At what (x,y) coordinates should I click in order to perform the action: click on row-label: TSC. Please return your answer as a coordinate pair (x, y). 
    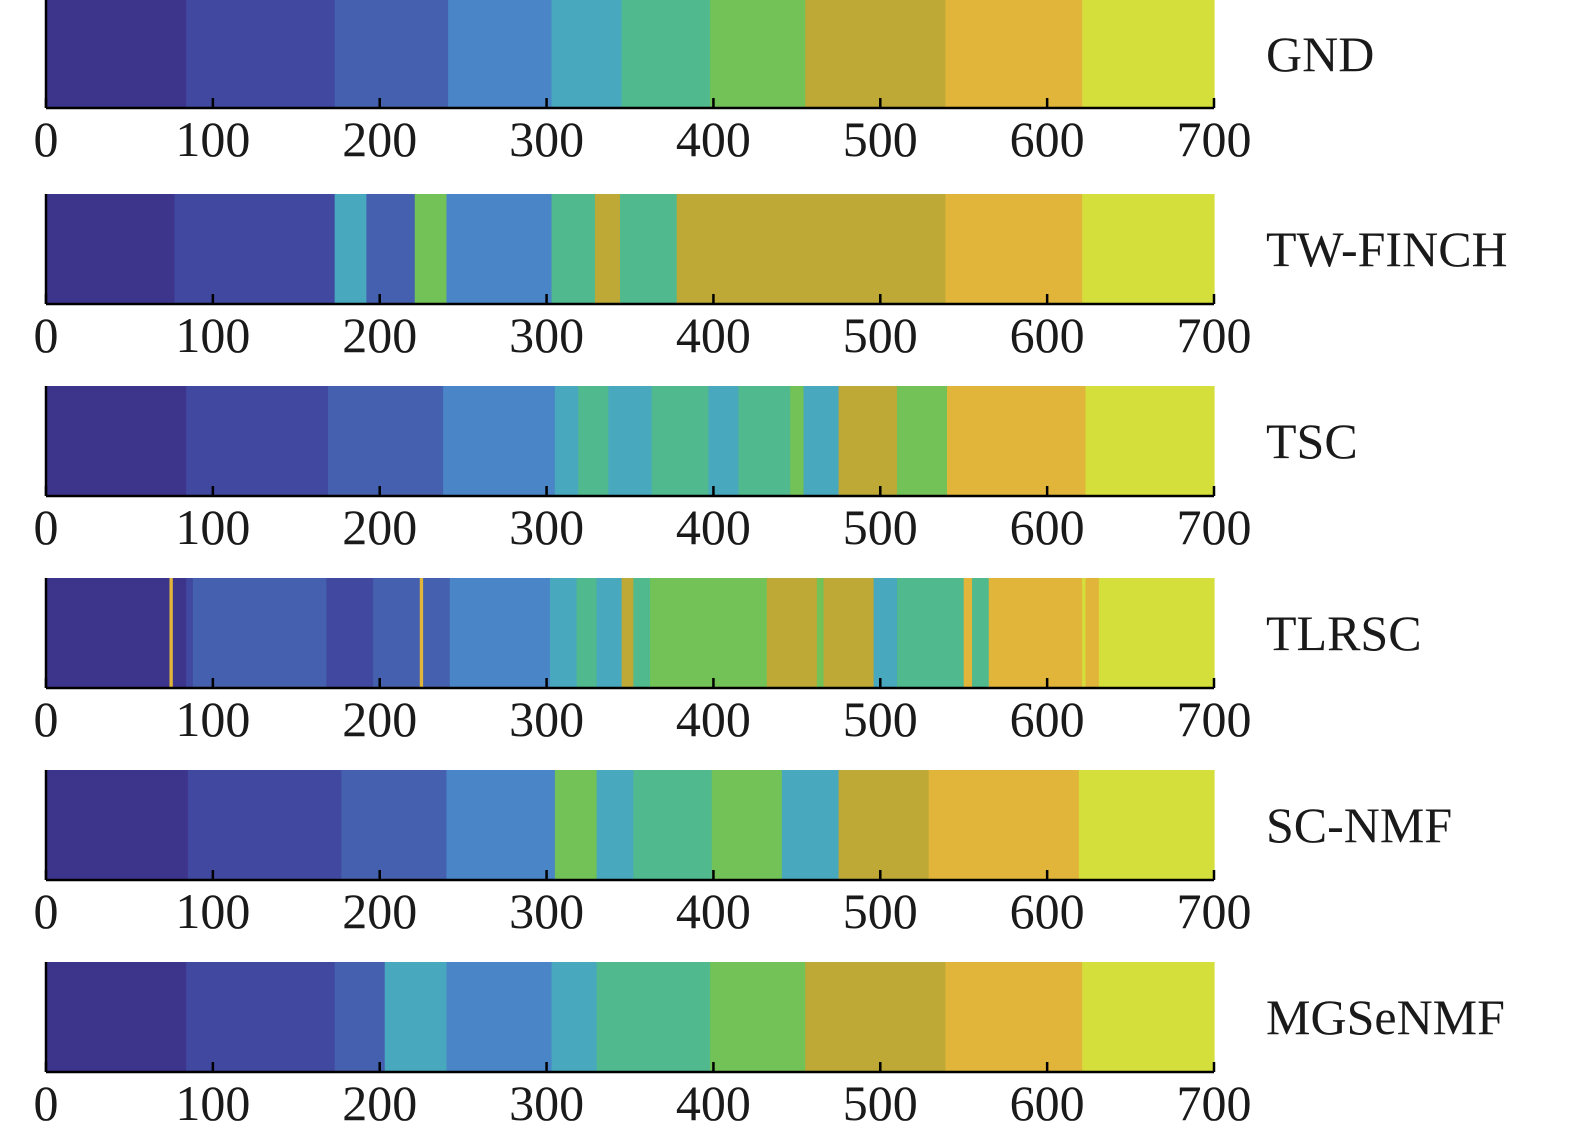
    Looking at the image, I should click on (1312, 441).